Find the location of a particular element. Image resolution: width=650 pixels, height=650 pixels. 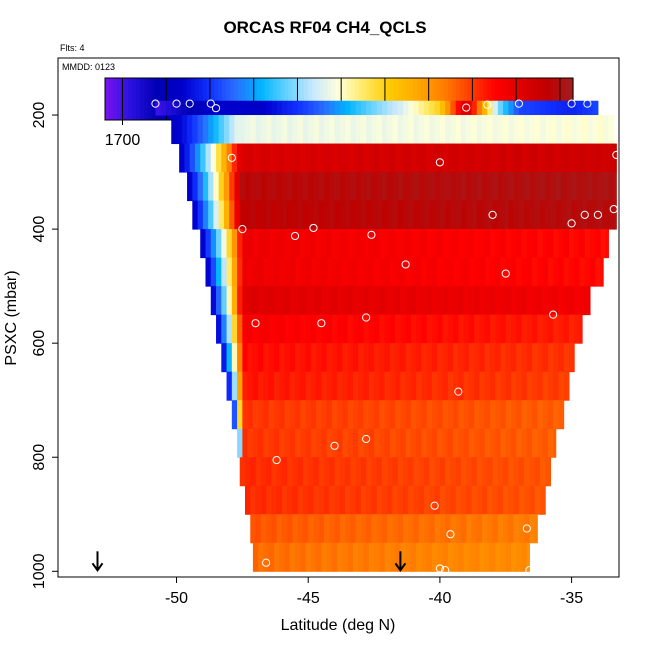

y-tick-label: 200 is located at coordinates (39, 115).